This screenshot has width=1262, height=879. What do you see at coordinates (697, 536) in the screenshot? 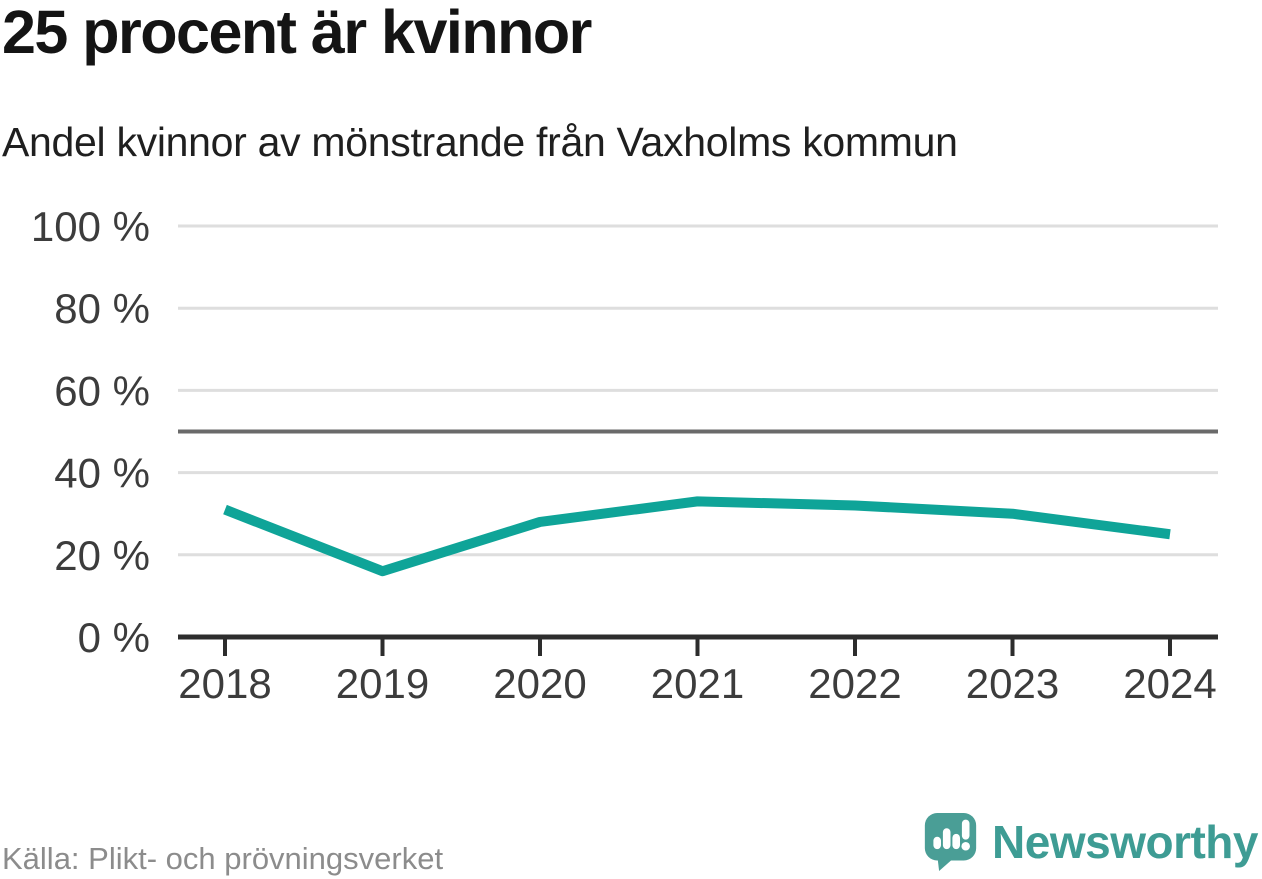
I see `data-line` at bounding box center [697, 536].